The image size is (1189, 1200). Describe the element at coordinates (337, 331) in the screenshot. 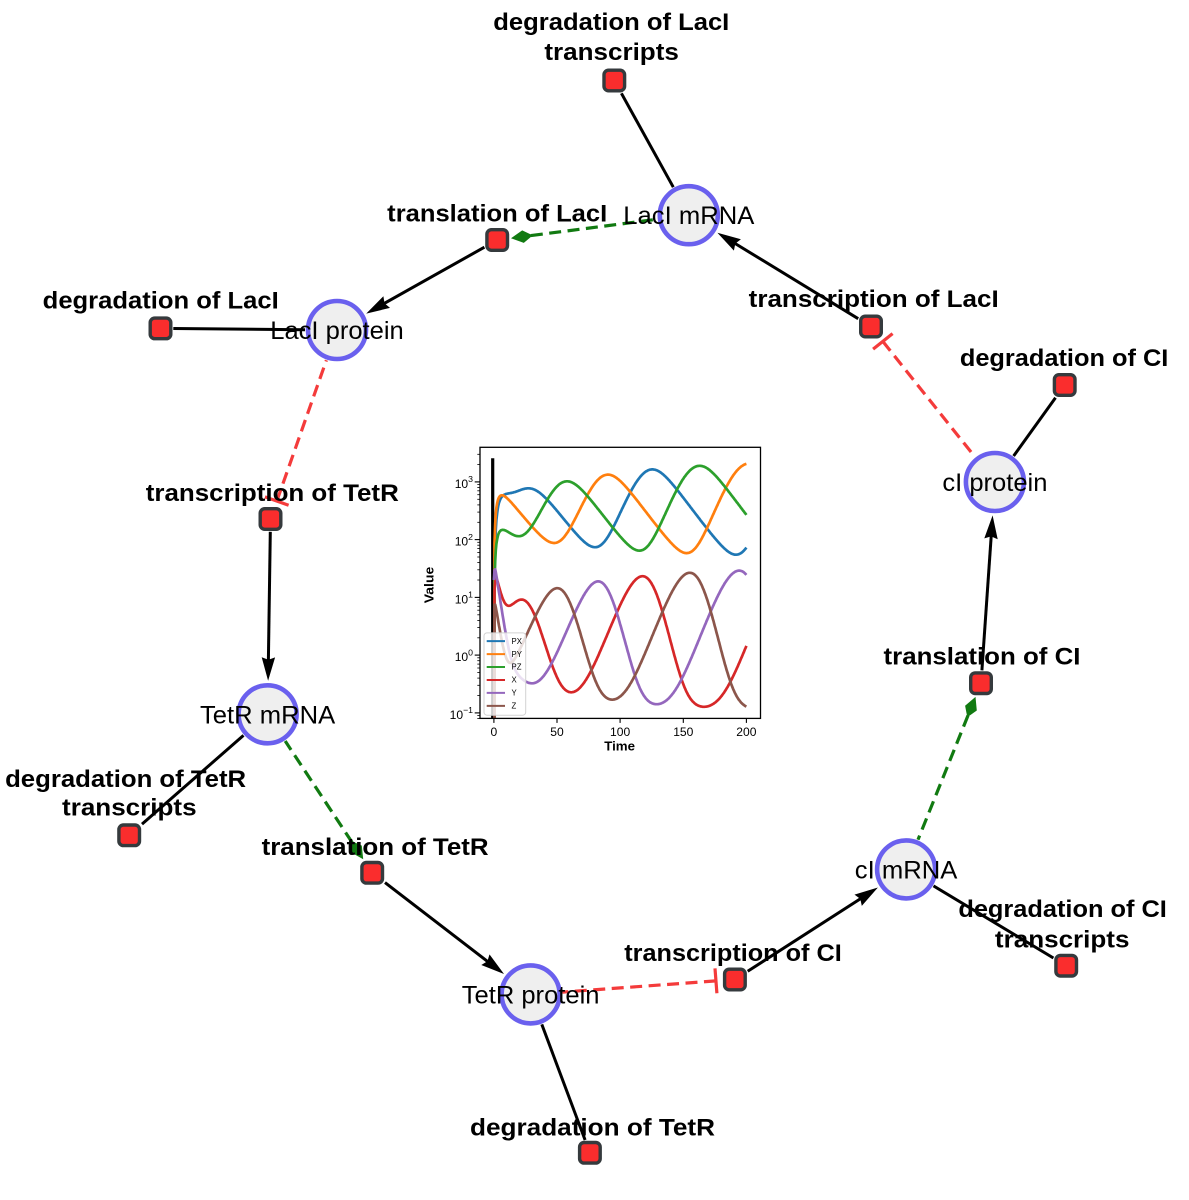

I see `svg-text: LacI protein` at that location.